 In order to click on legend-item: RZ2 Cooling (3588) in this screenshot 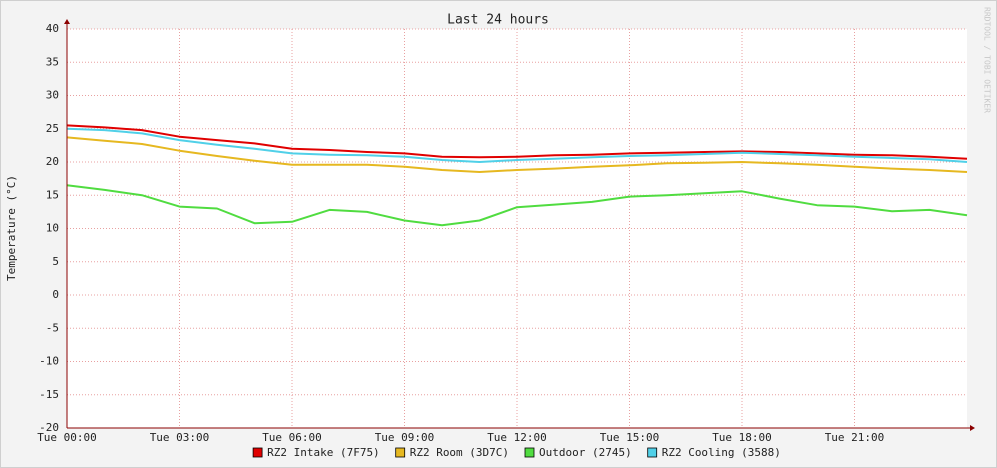, I will do `click(714, 452)`.